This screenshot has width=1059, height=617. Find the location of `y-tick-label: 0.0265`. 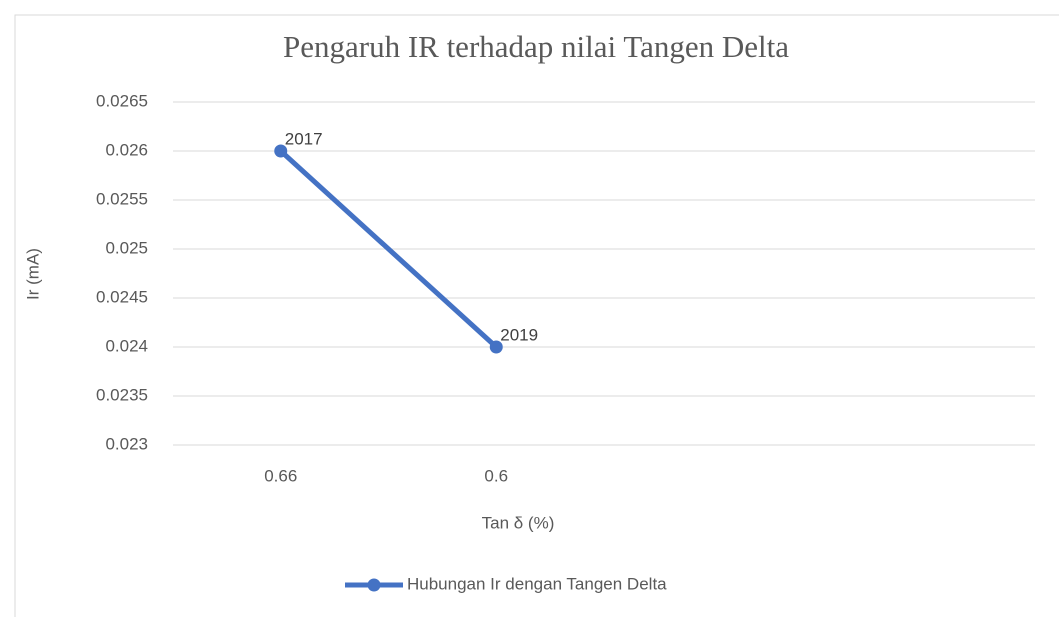

y-tick-label: 0.0265 is located at coordinates (122, 100).